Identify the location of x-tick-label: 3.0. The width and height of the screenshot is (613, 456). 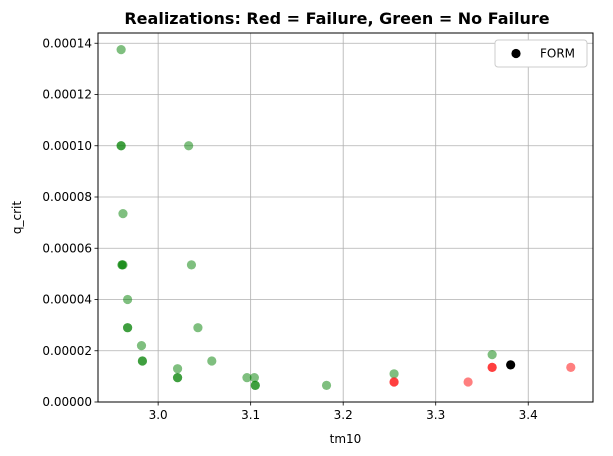
(158, 415).